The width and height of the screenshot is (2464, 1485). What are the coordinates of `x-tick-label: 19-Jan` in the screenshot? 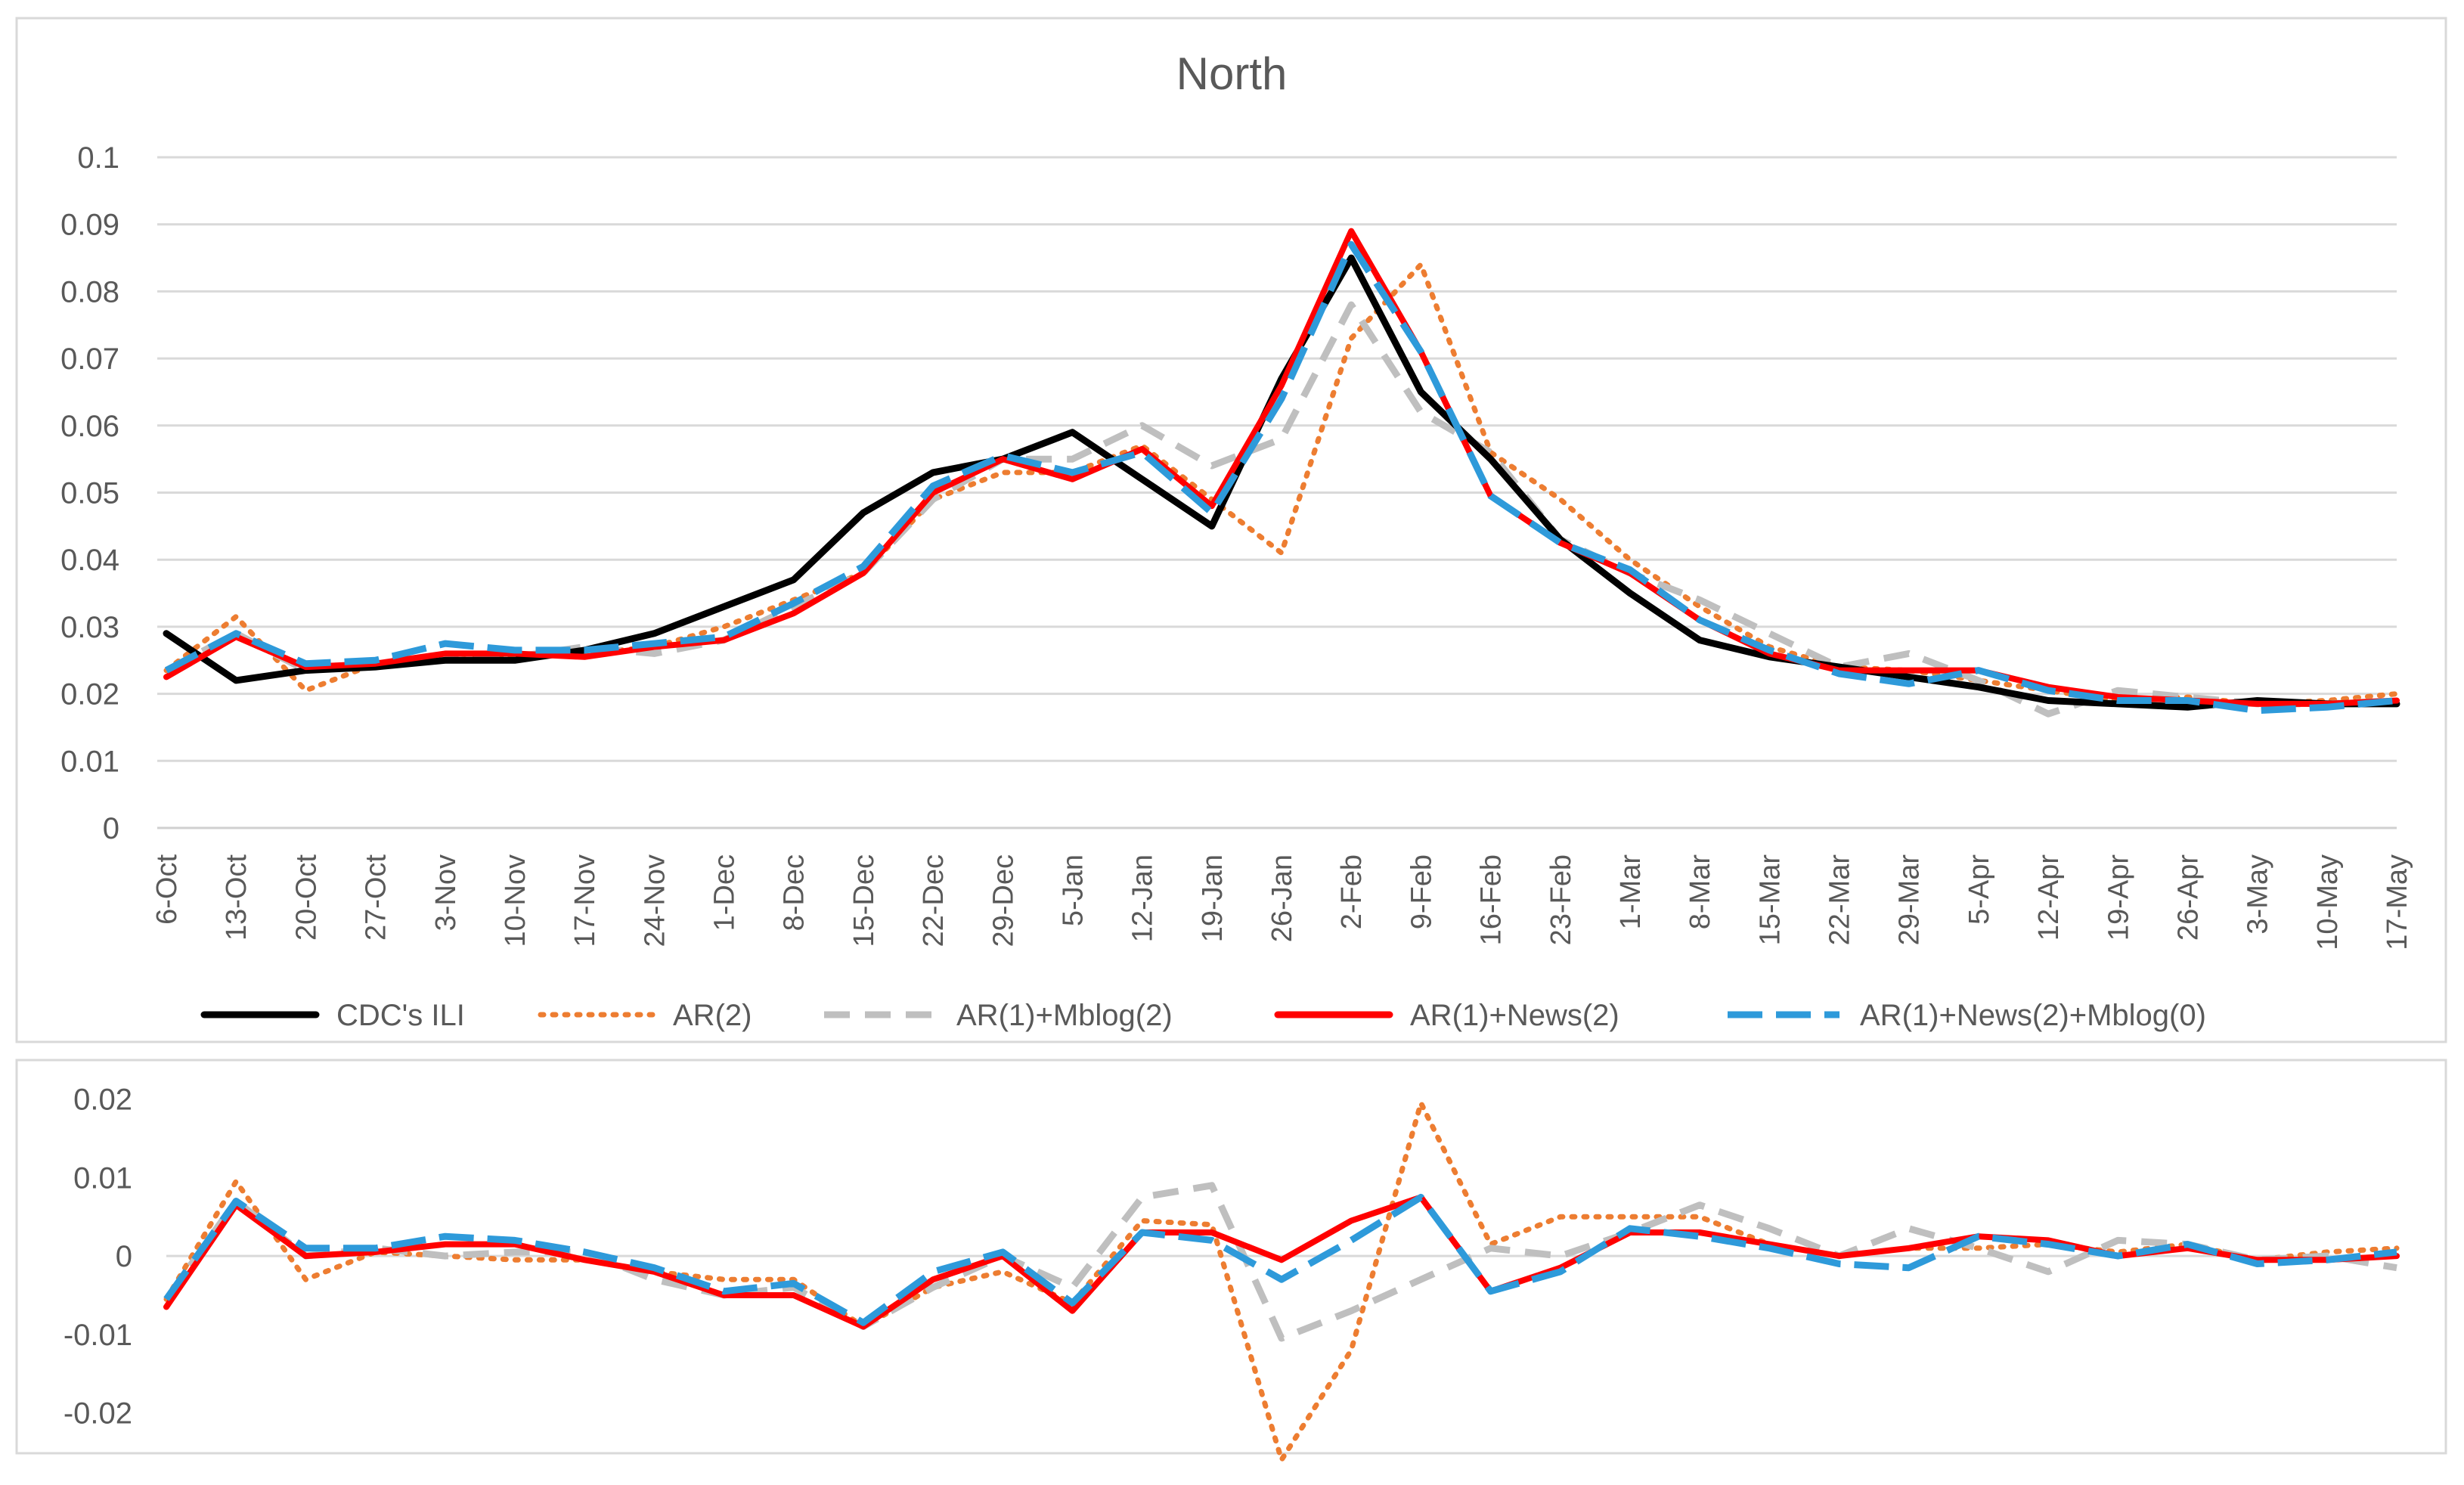 It's located at (1213, 898).